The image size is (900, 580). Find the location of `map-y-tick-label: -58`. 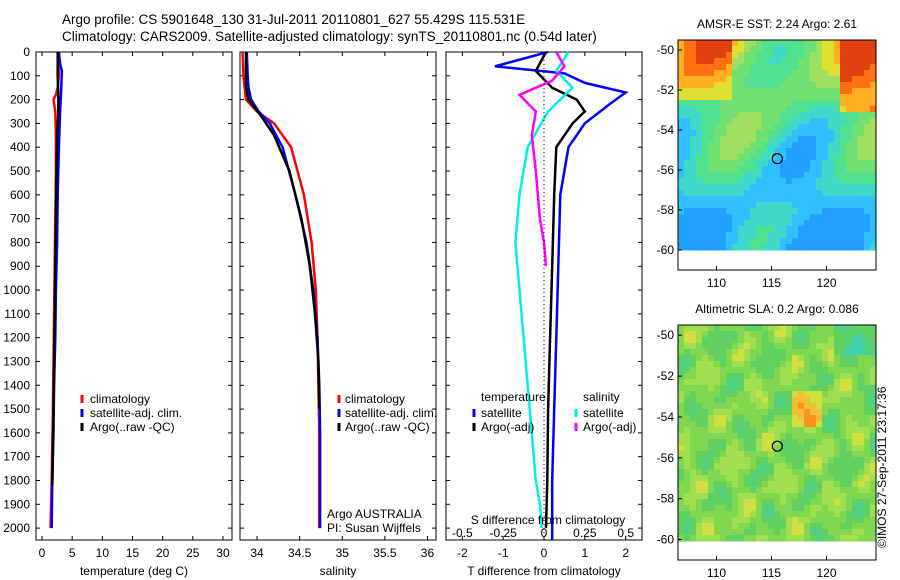

map-y-tick-label: -58 is located at coordinates (666, 499).